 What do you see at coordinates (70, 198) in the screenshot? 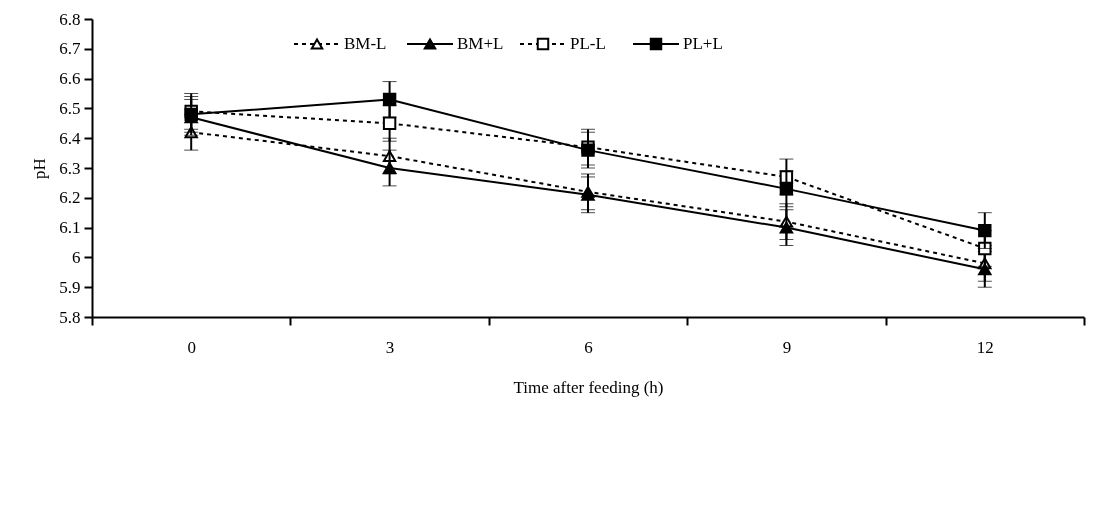
I see `y-tick-label: 6.2` at bounding box center [70, 198].